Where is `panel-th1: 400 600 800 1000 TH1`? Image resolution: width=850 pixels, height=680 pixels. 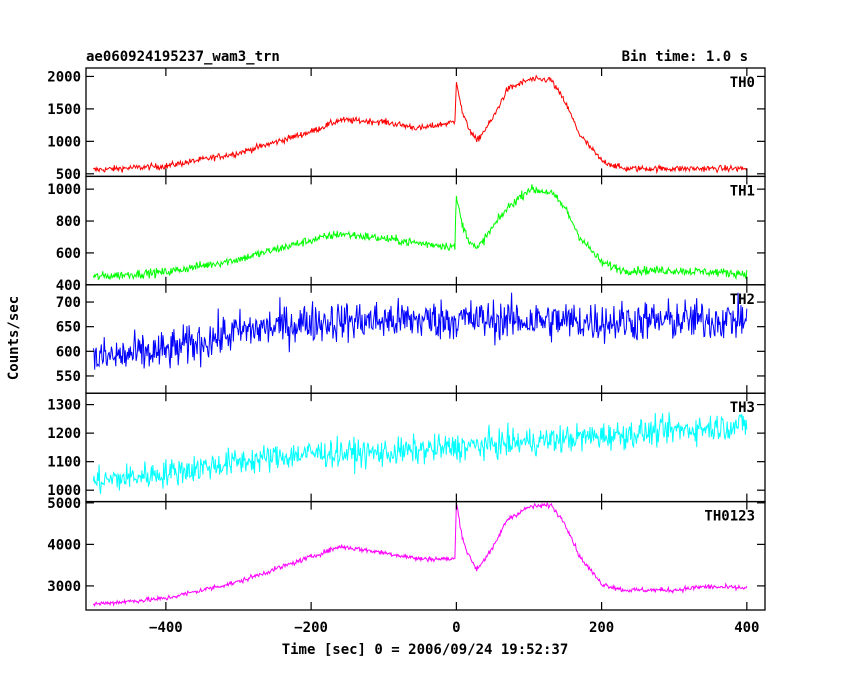 panel-th1: 400 600 800 1000 TH1 is located at coordinates (406, 234).